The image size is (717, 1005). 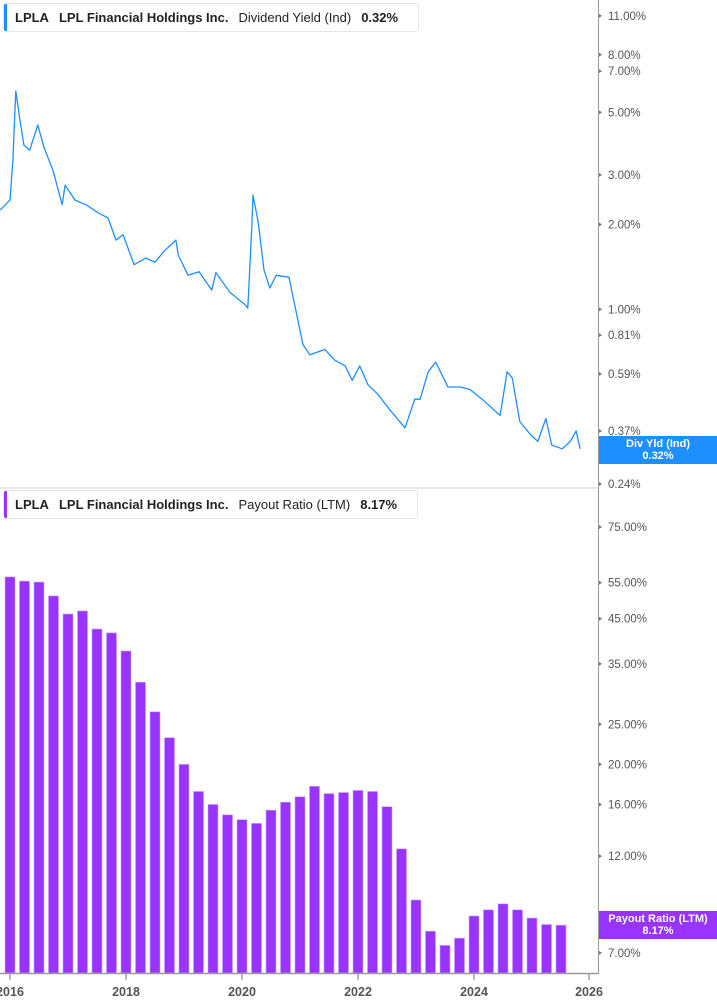 I want to click on payout-axis-tick-label: 12.00%, so click(x=627, y=857).